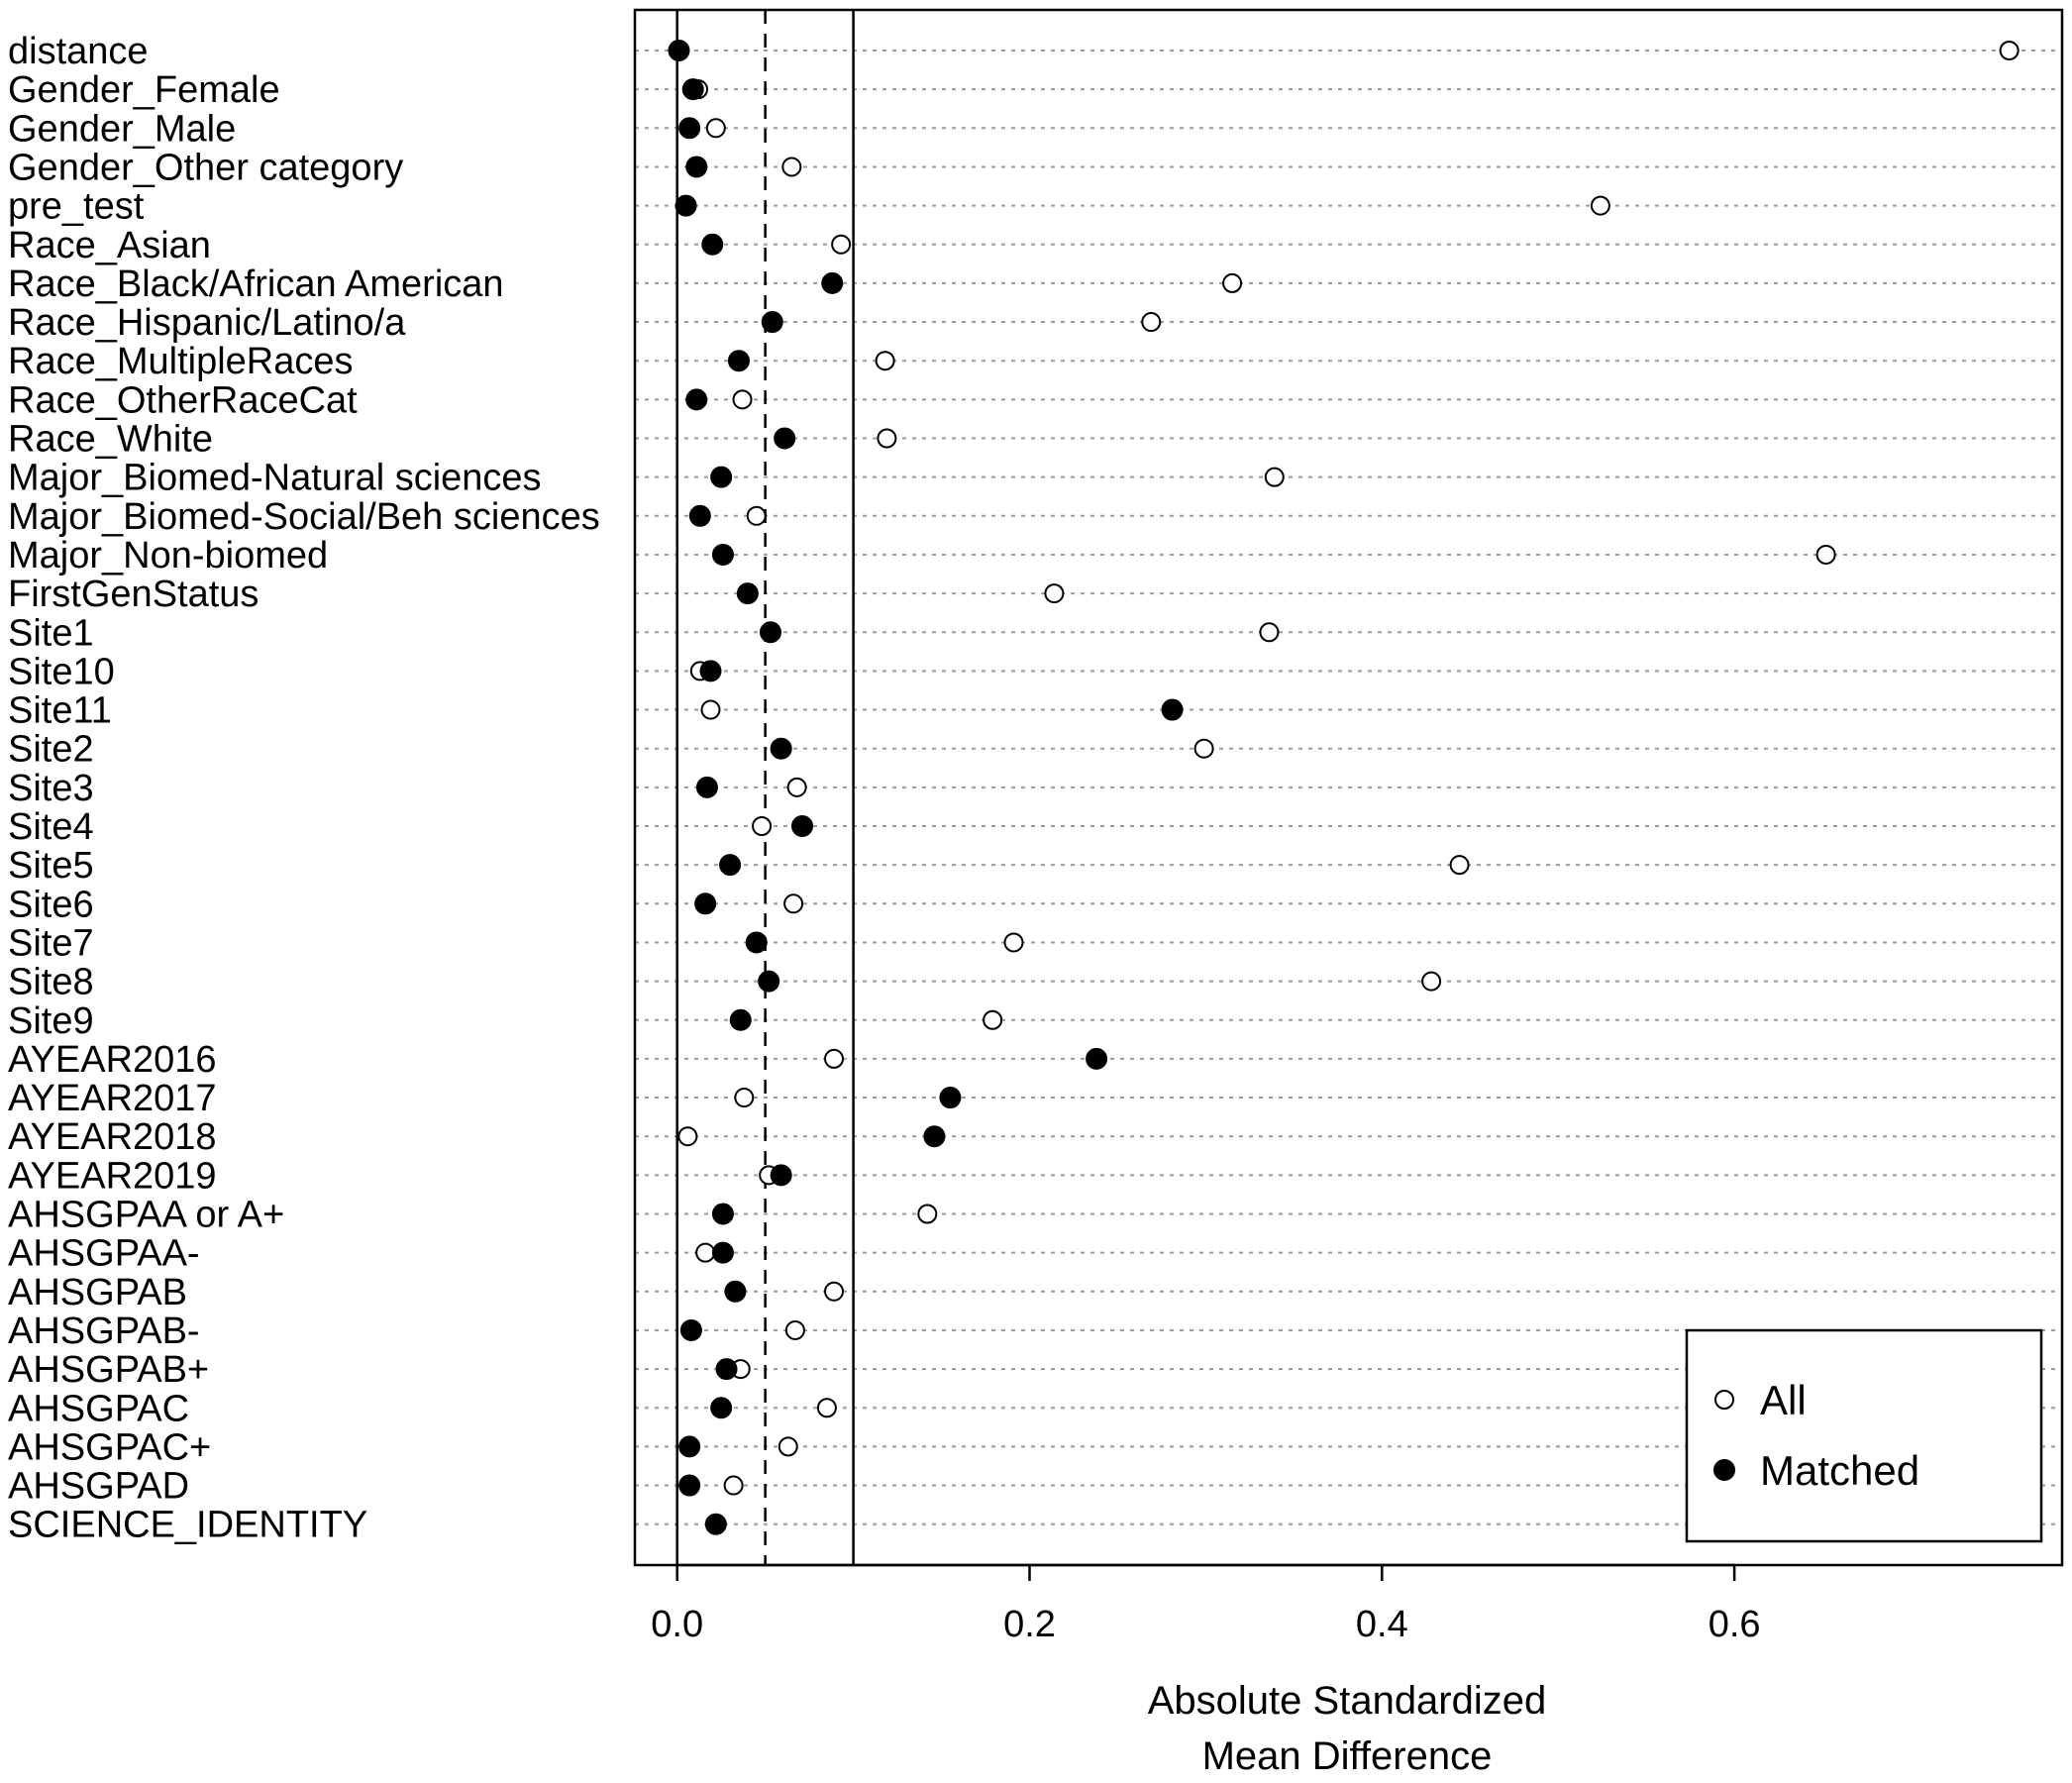 The image size is (2072, 1783). I want to click on label-ahsgpab: AHSGPAB, so click(97, 1292).